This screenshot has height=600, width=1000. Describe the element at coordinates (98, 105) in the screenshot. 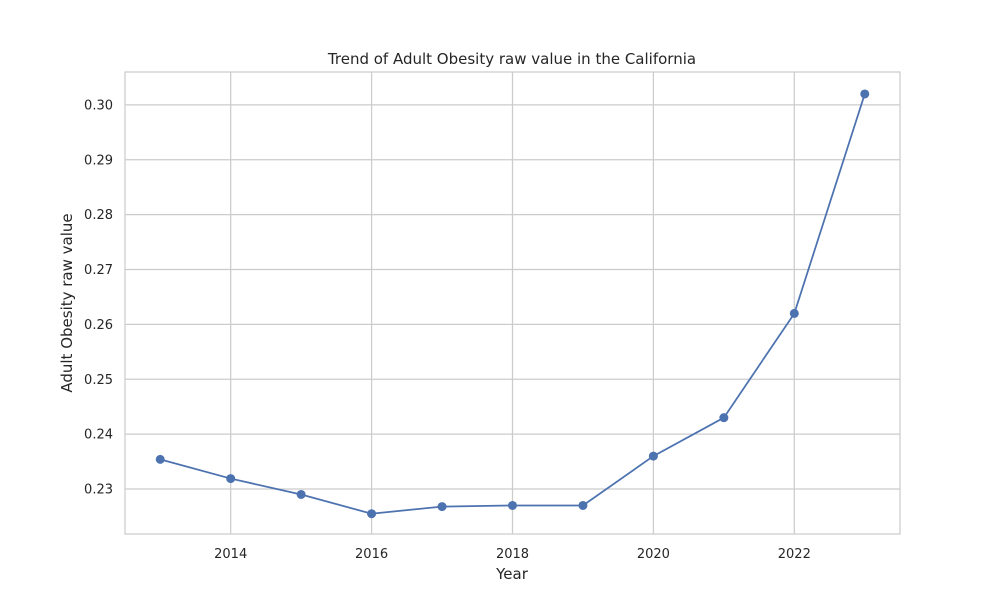

I see `y-tick-label: 0.30` at that location.